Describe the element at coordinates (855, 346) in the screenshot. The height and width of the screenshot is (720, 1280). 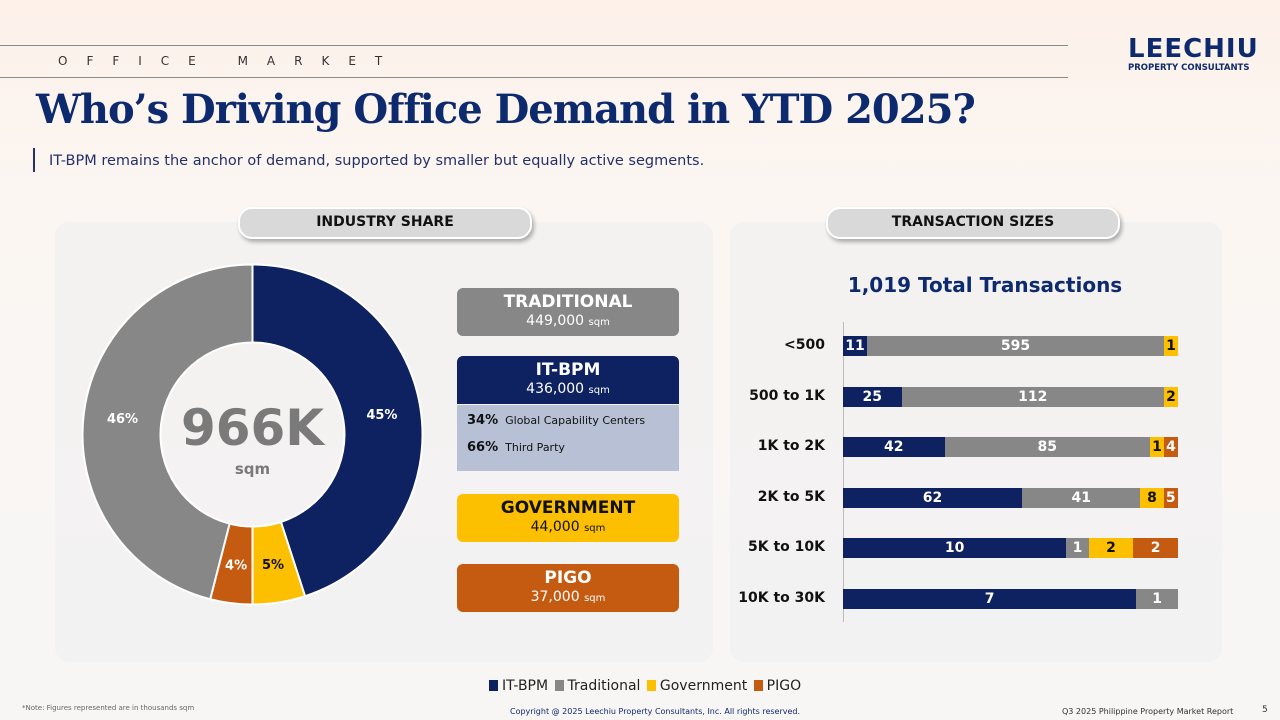
I see `bar-segment-it-bpm: 11` at that location.